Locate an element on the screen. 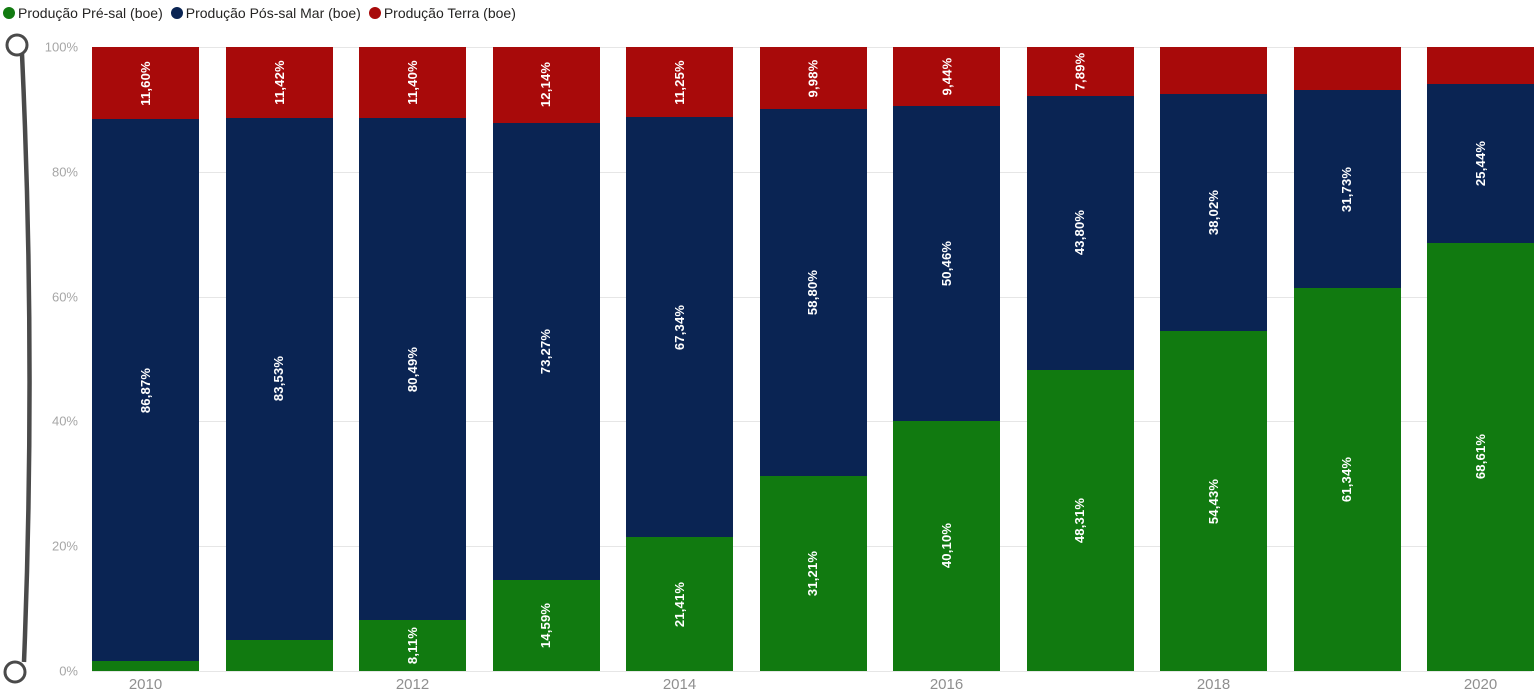 This screenshot has height=695, width=1536. data-label: 50,46% is located at coordinates (946, 263).